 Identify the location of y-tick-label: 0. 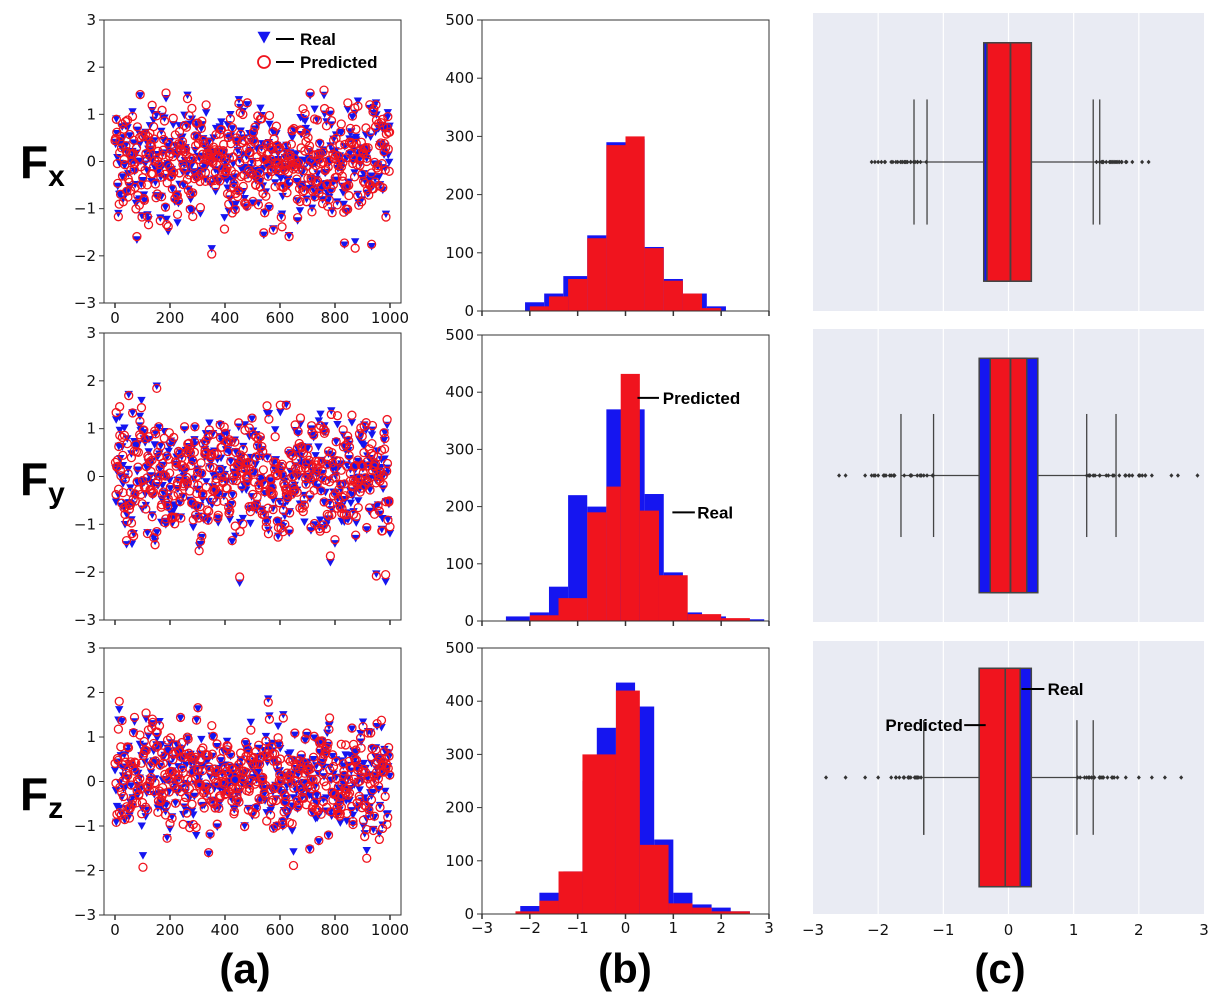
(91, 477).